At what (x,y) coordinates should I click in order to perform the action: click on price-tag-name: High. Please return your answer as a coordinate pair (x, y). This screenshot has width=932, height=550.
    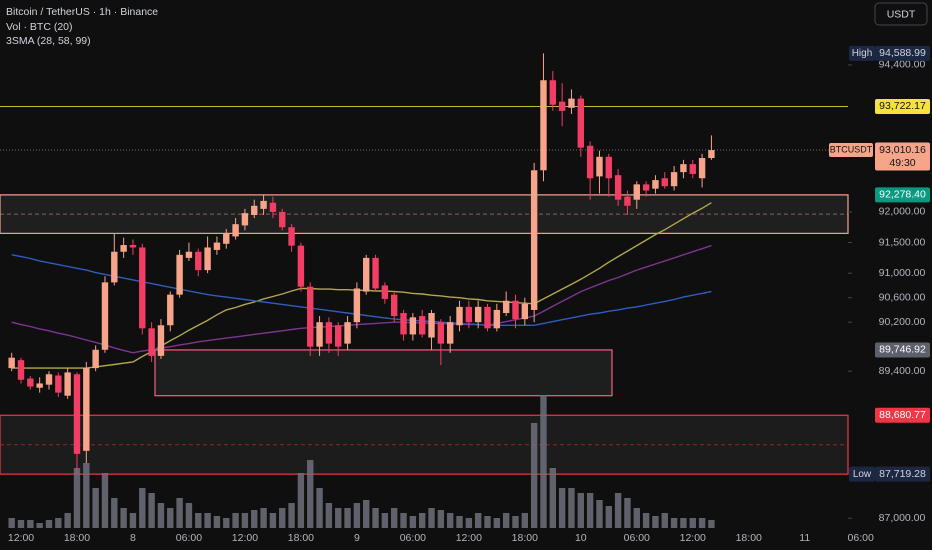
    Looking at the image, I should click on (862, 53).